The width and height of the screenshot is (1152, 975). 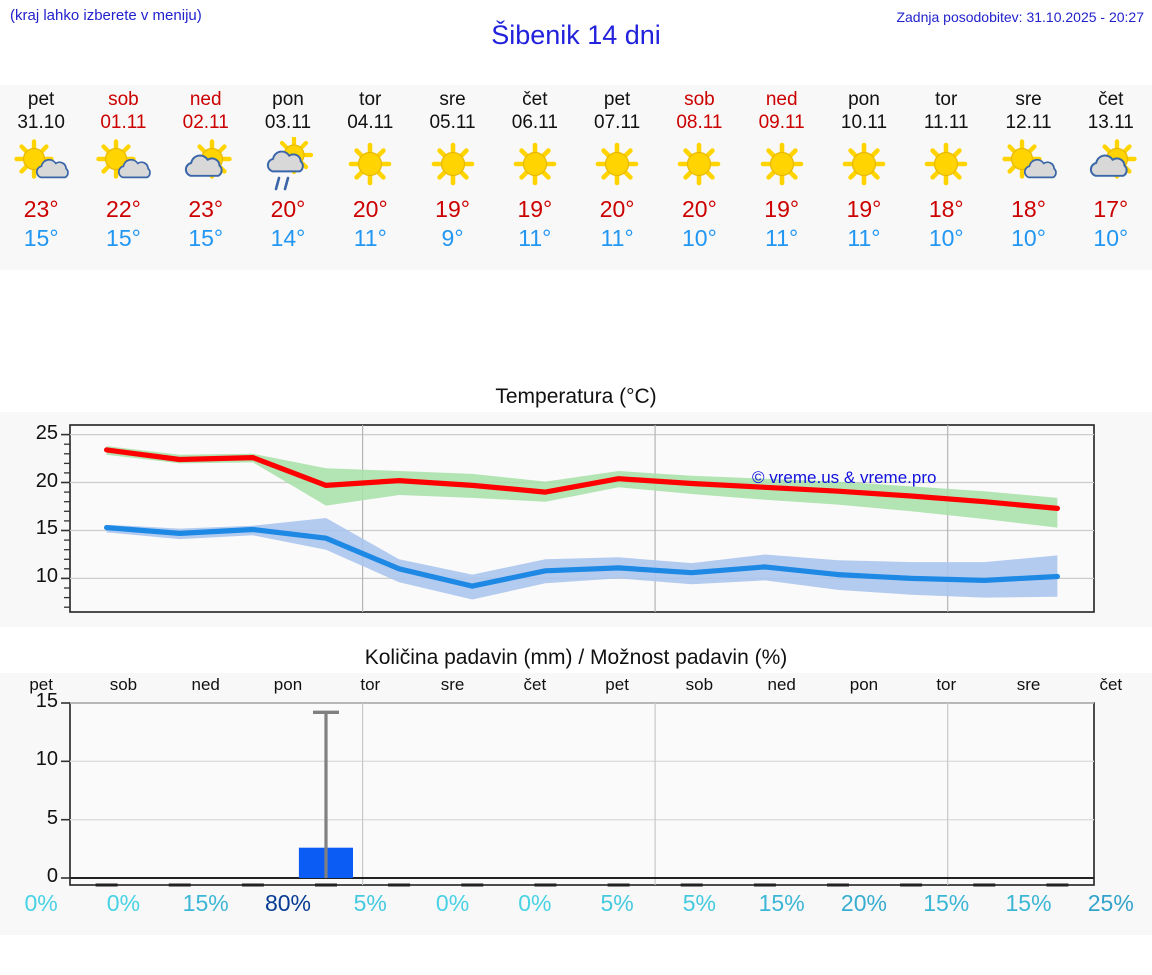 I want to click on day-date-label: 12.11, so click(x=1028, y=122).